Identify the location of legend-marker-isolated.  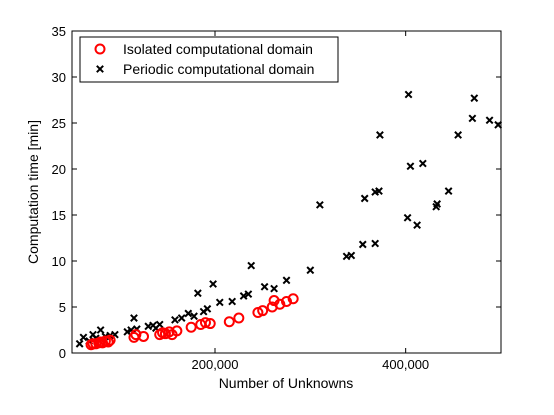
(100, 49).